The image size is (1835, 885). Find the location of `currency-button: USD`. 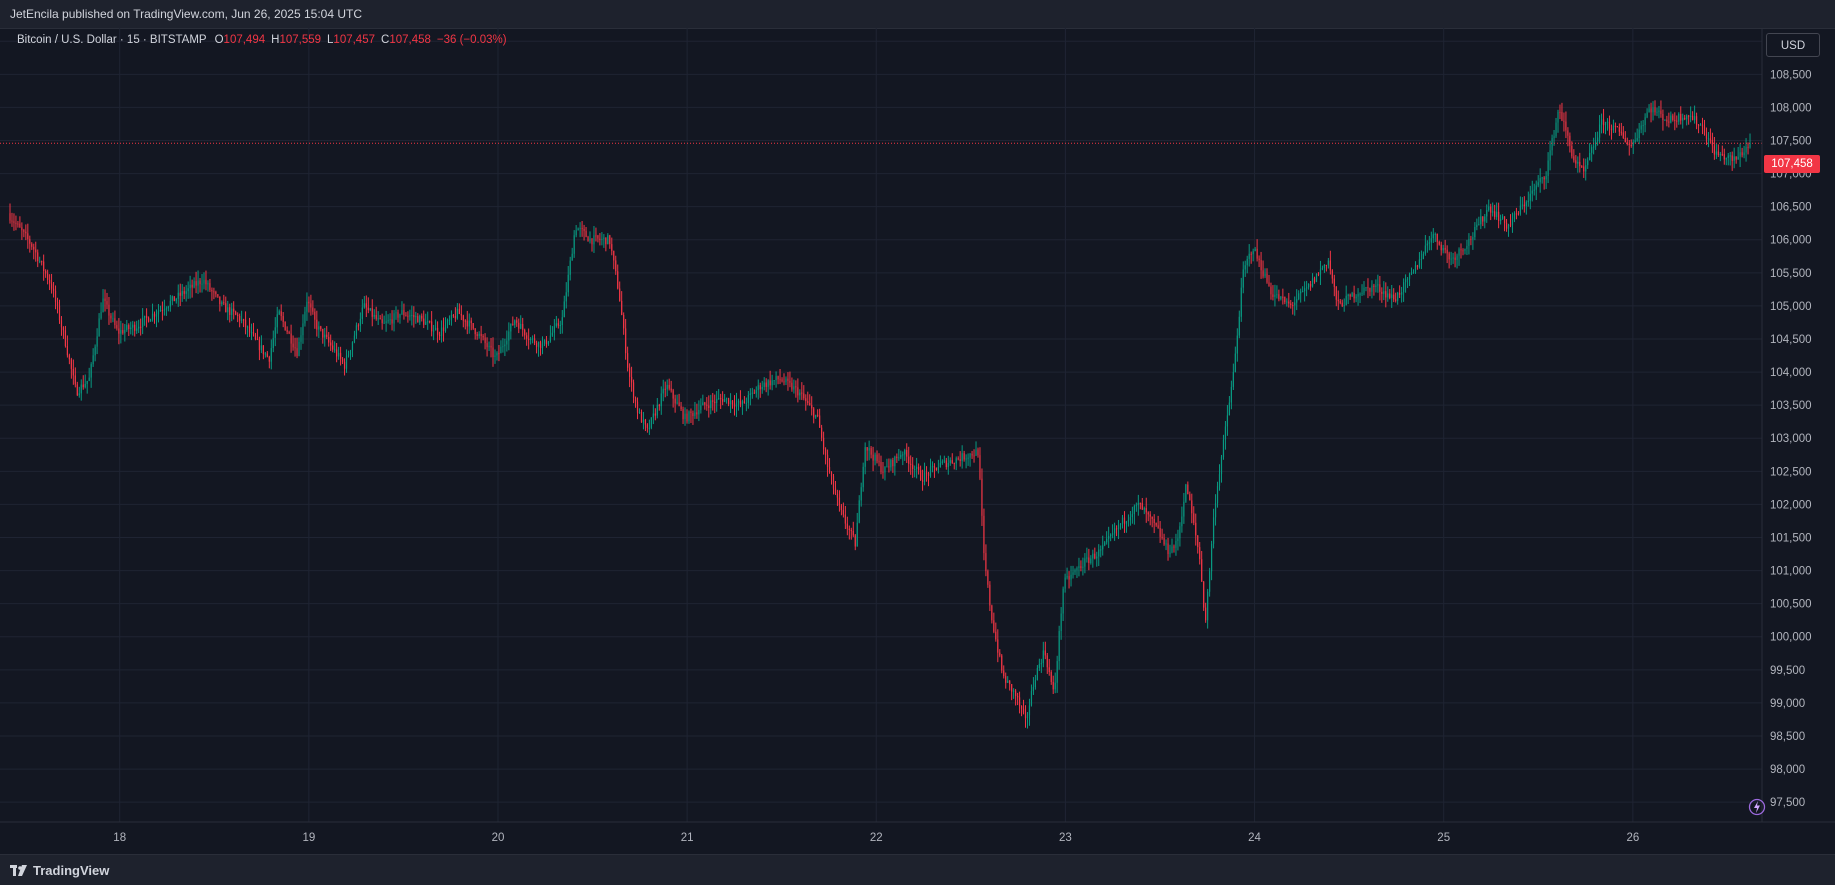

currency-button: USD is located at coordinates (1793, 45).